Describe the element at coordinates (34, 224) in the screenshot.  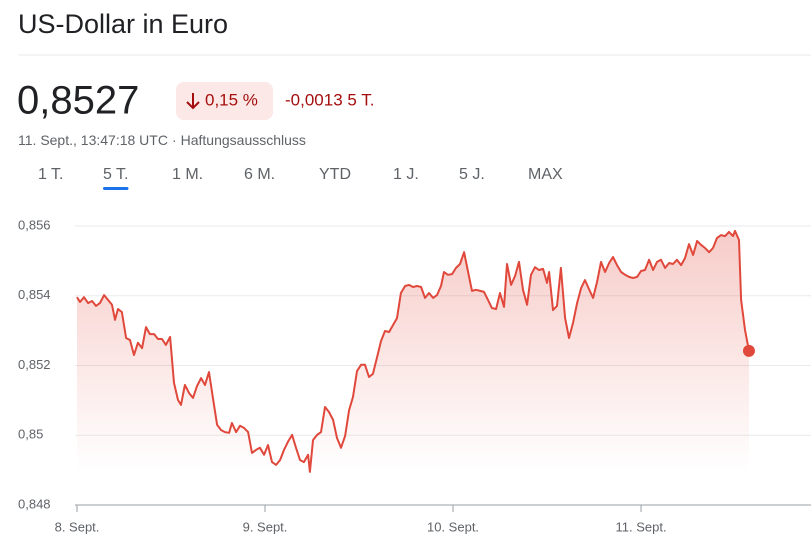
I see `y-tick-label: 0,856` at that location.